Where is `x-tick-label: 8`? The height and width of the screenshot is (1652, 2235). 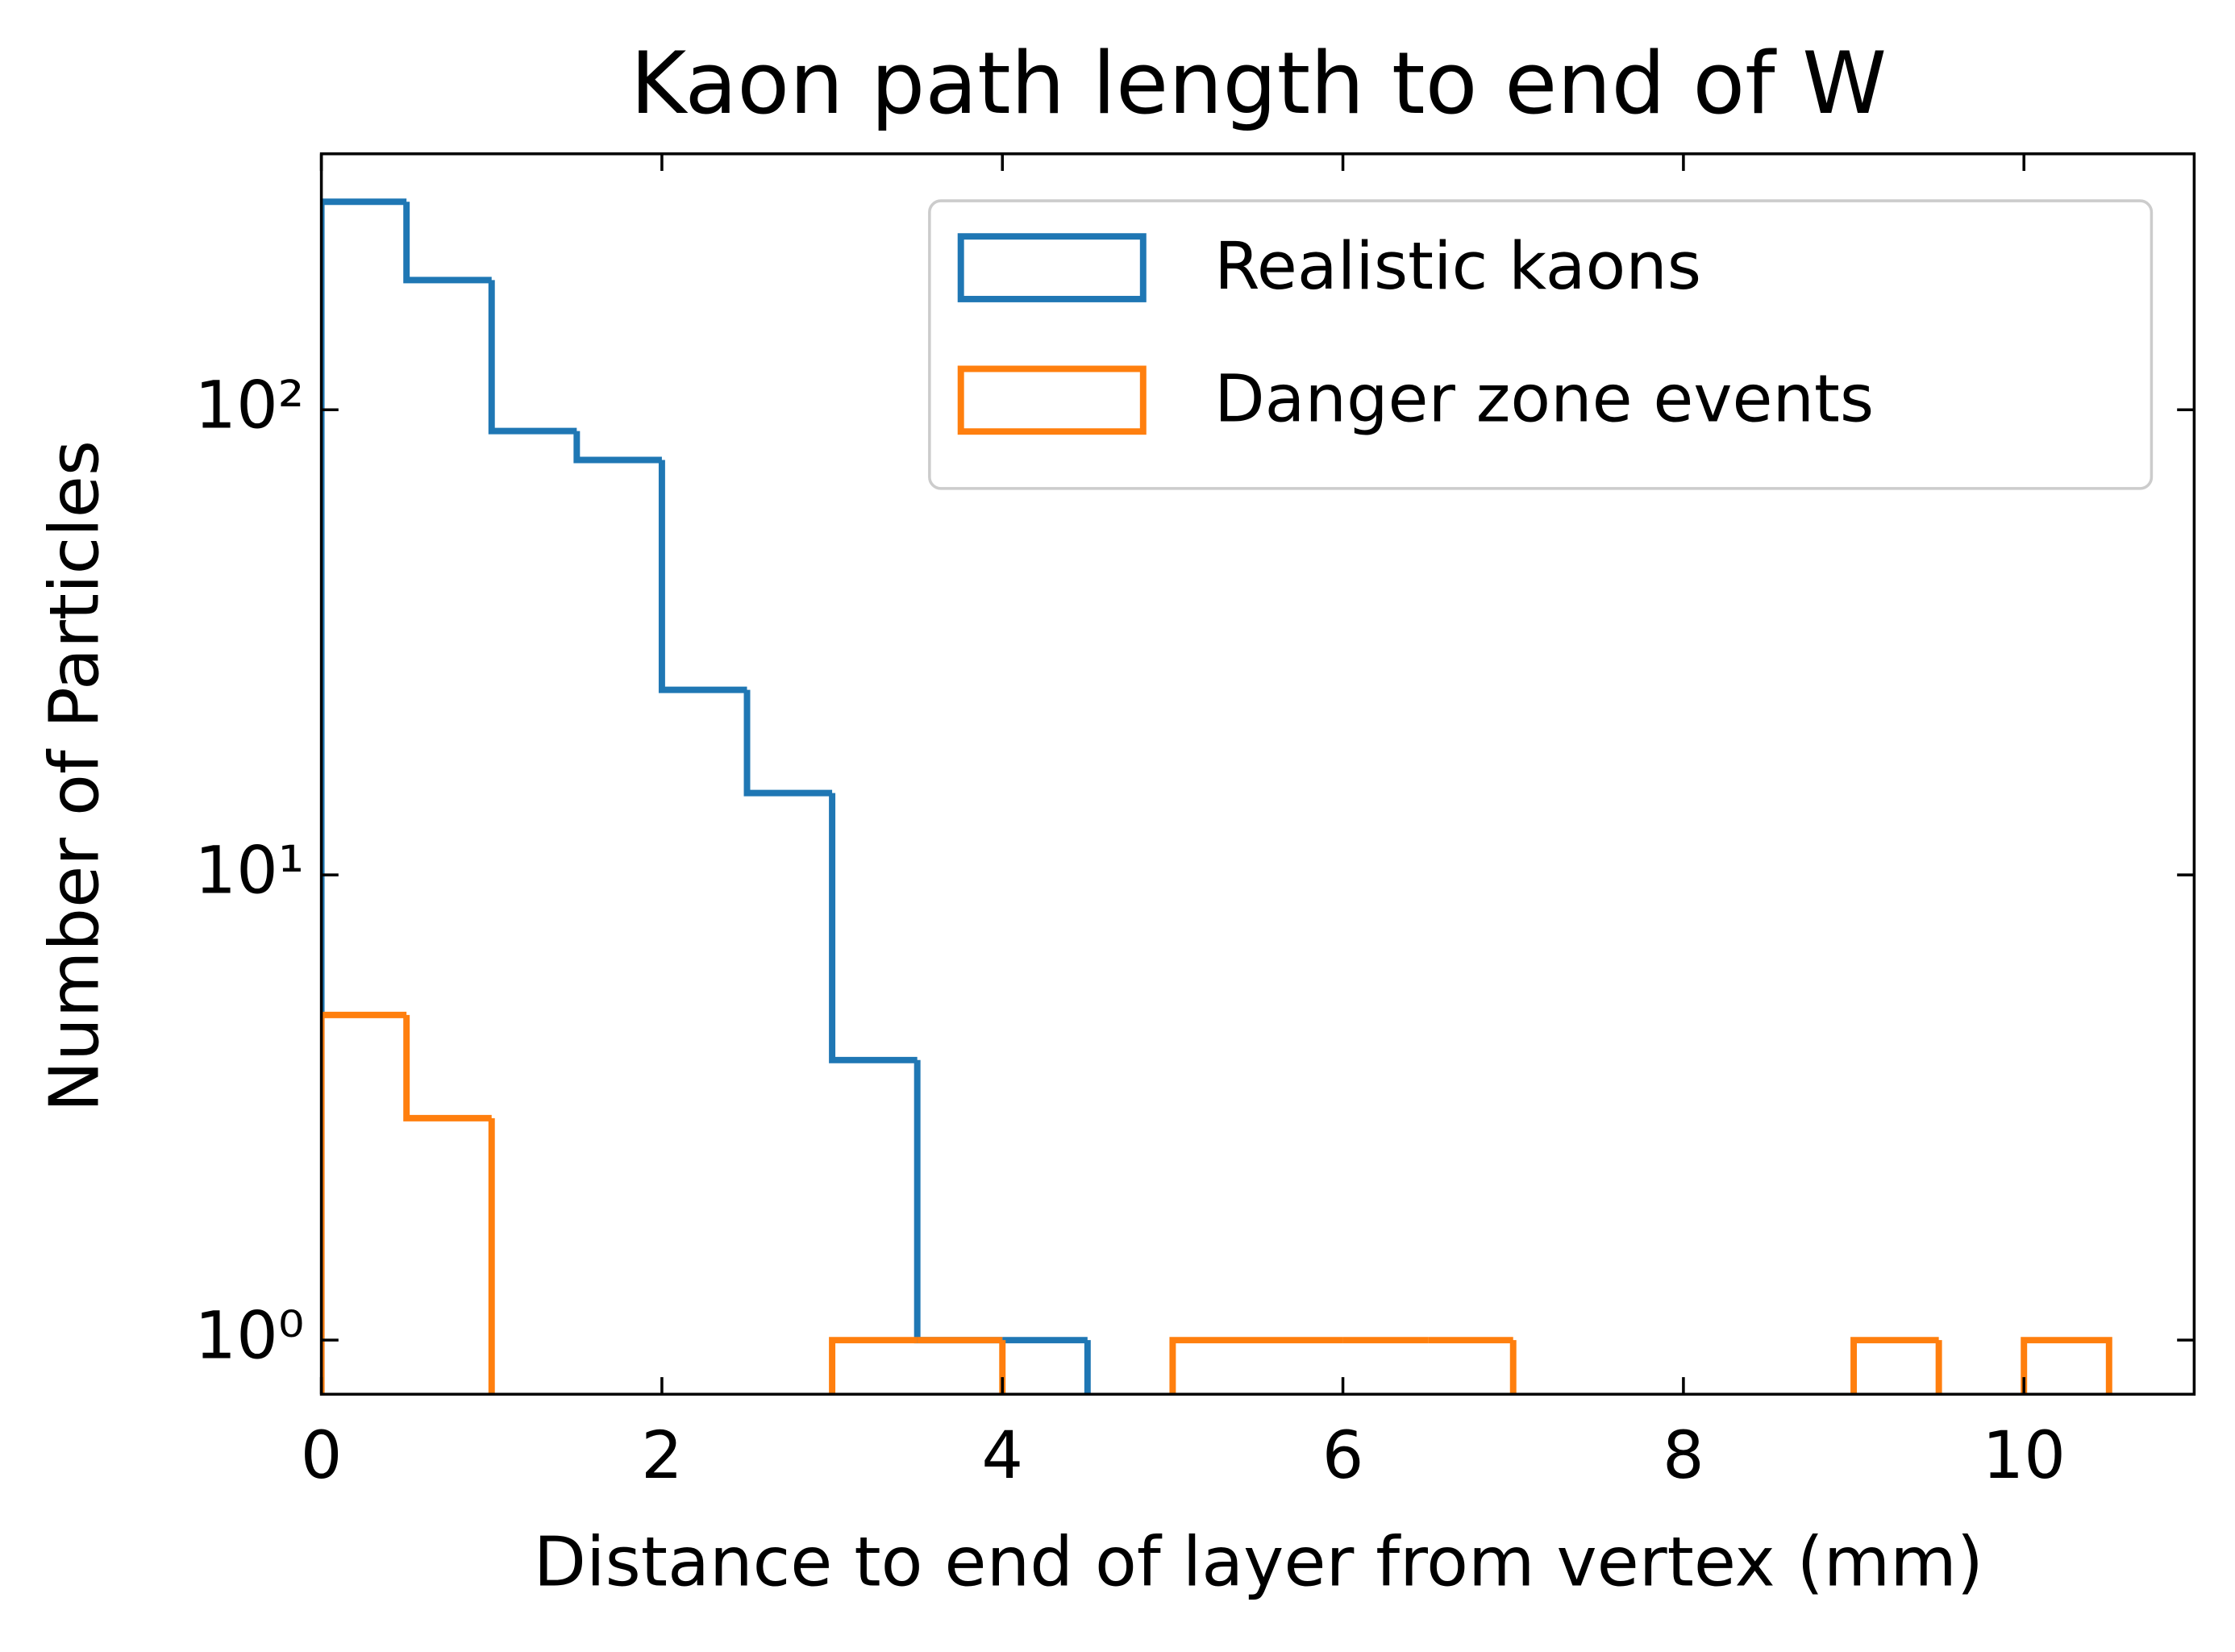 x-tick-label: 8 is located at coordinates (1683, 1456).